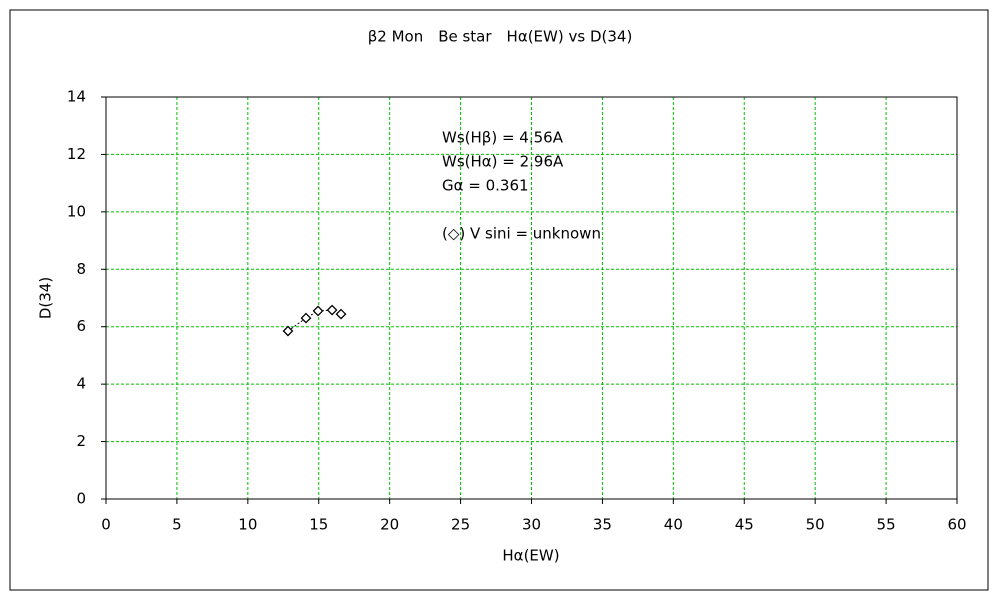 This screenshot has height=604, width=1000. Describe the element at coordinates (389, 525) in the screenshot. I see `x-tick-label: 20` at that location.